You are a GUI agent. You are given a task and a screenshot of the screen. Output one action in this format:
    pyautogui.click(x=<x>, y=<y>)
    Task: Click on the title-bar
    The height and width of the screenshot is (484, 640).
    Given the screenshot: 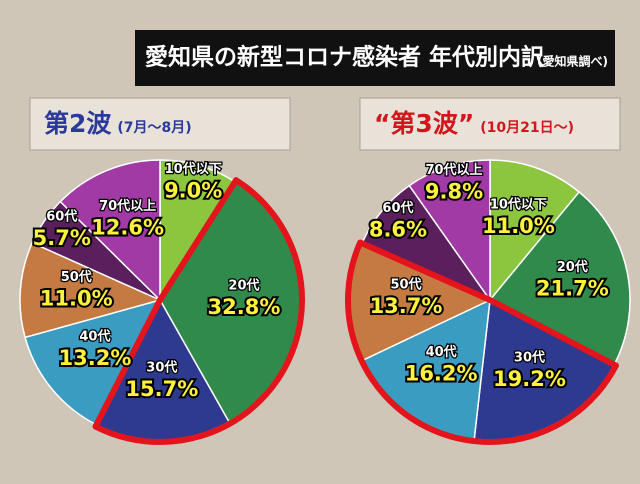 What is the action you would take?
    pyautogui.click(x=375, y=58)
    